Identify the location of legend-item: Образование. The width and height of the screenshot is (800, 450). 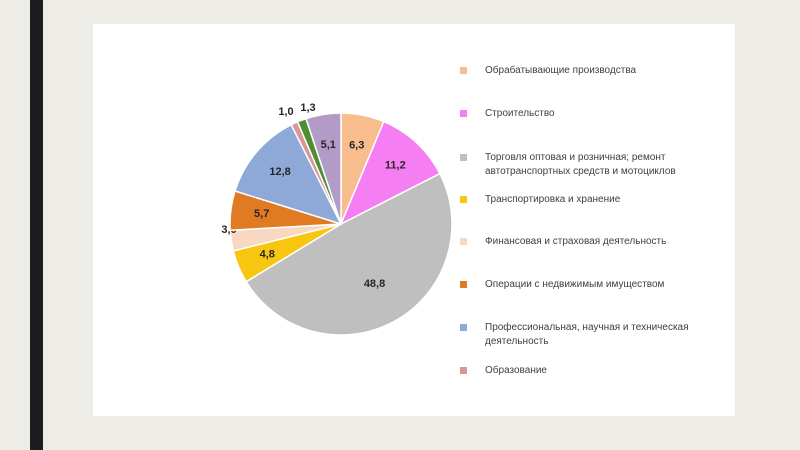
(503, 371).